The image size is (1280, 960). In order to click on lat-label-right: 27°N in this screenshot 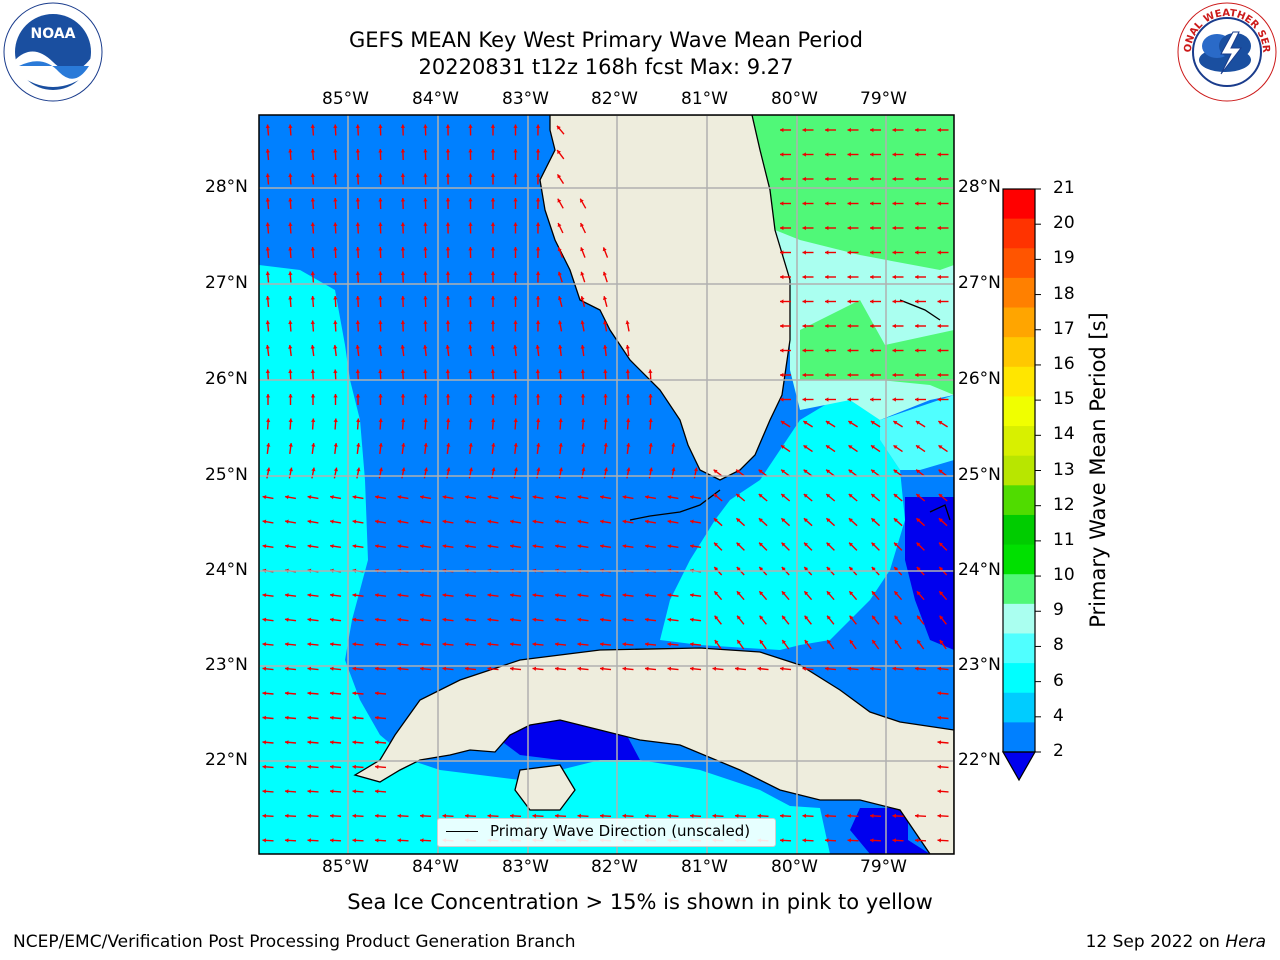, I will do `click(979, 283)`.